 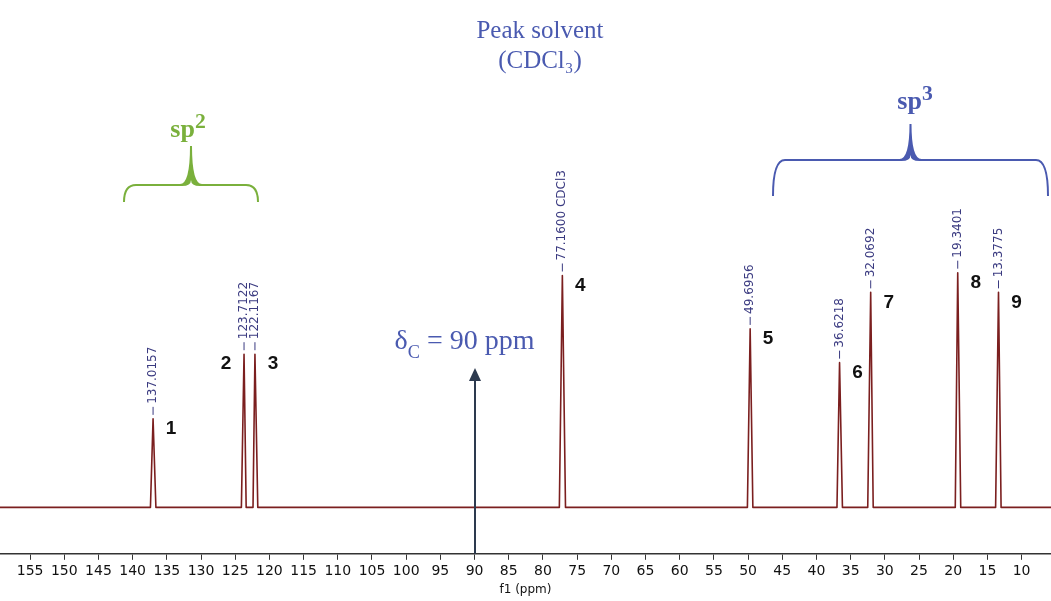 I want to click on annotation: 137.0157, so click(x=152, y=375).